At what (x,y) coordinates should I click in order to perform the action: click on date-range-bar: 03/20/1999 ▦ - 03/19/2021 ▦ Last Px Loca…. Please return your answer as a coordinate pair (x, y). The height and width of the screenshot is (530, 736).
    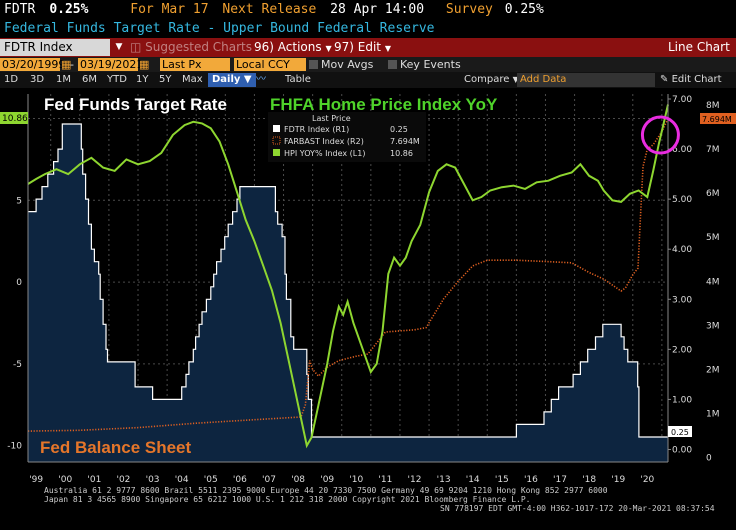
    Looking at the image, I should click on (368, 64).